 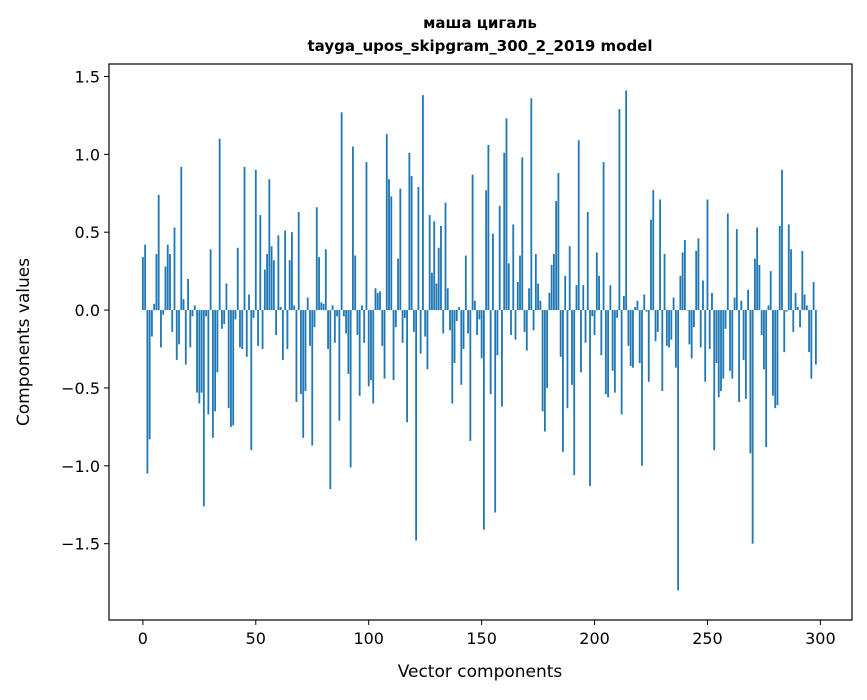 What do you see at coordinates (256, 638) in the screenshot?
I see `x-tick-label: 50` at bounding box center [256, 638].